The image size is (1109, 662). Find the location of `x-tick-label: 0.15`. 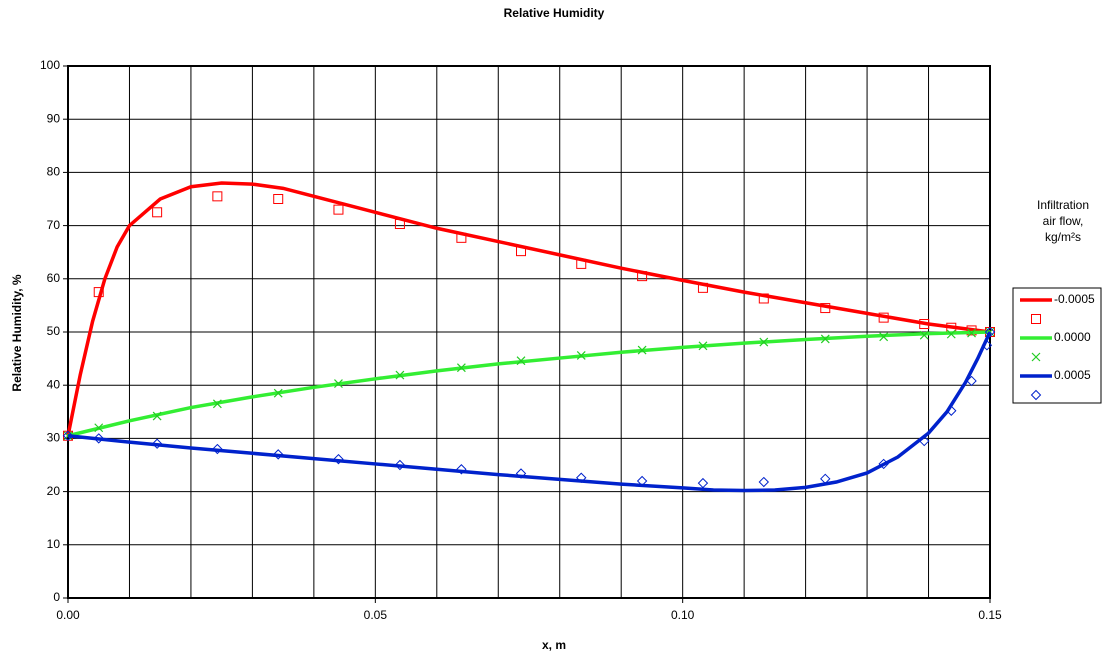

x-tick-label: 0.15 is located at coordinates (990, 615).